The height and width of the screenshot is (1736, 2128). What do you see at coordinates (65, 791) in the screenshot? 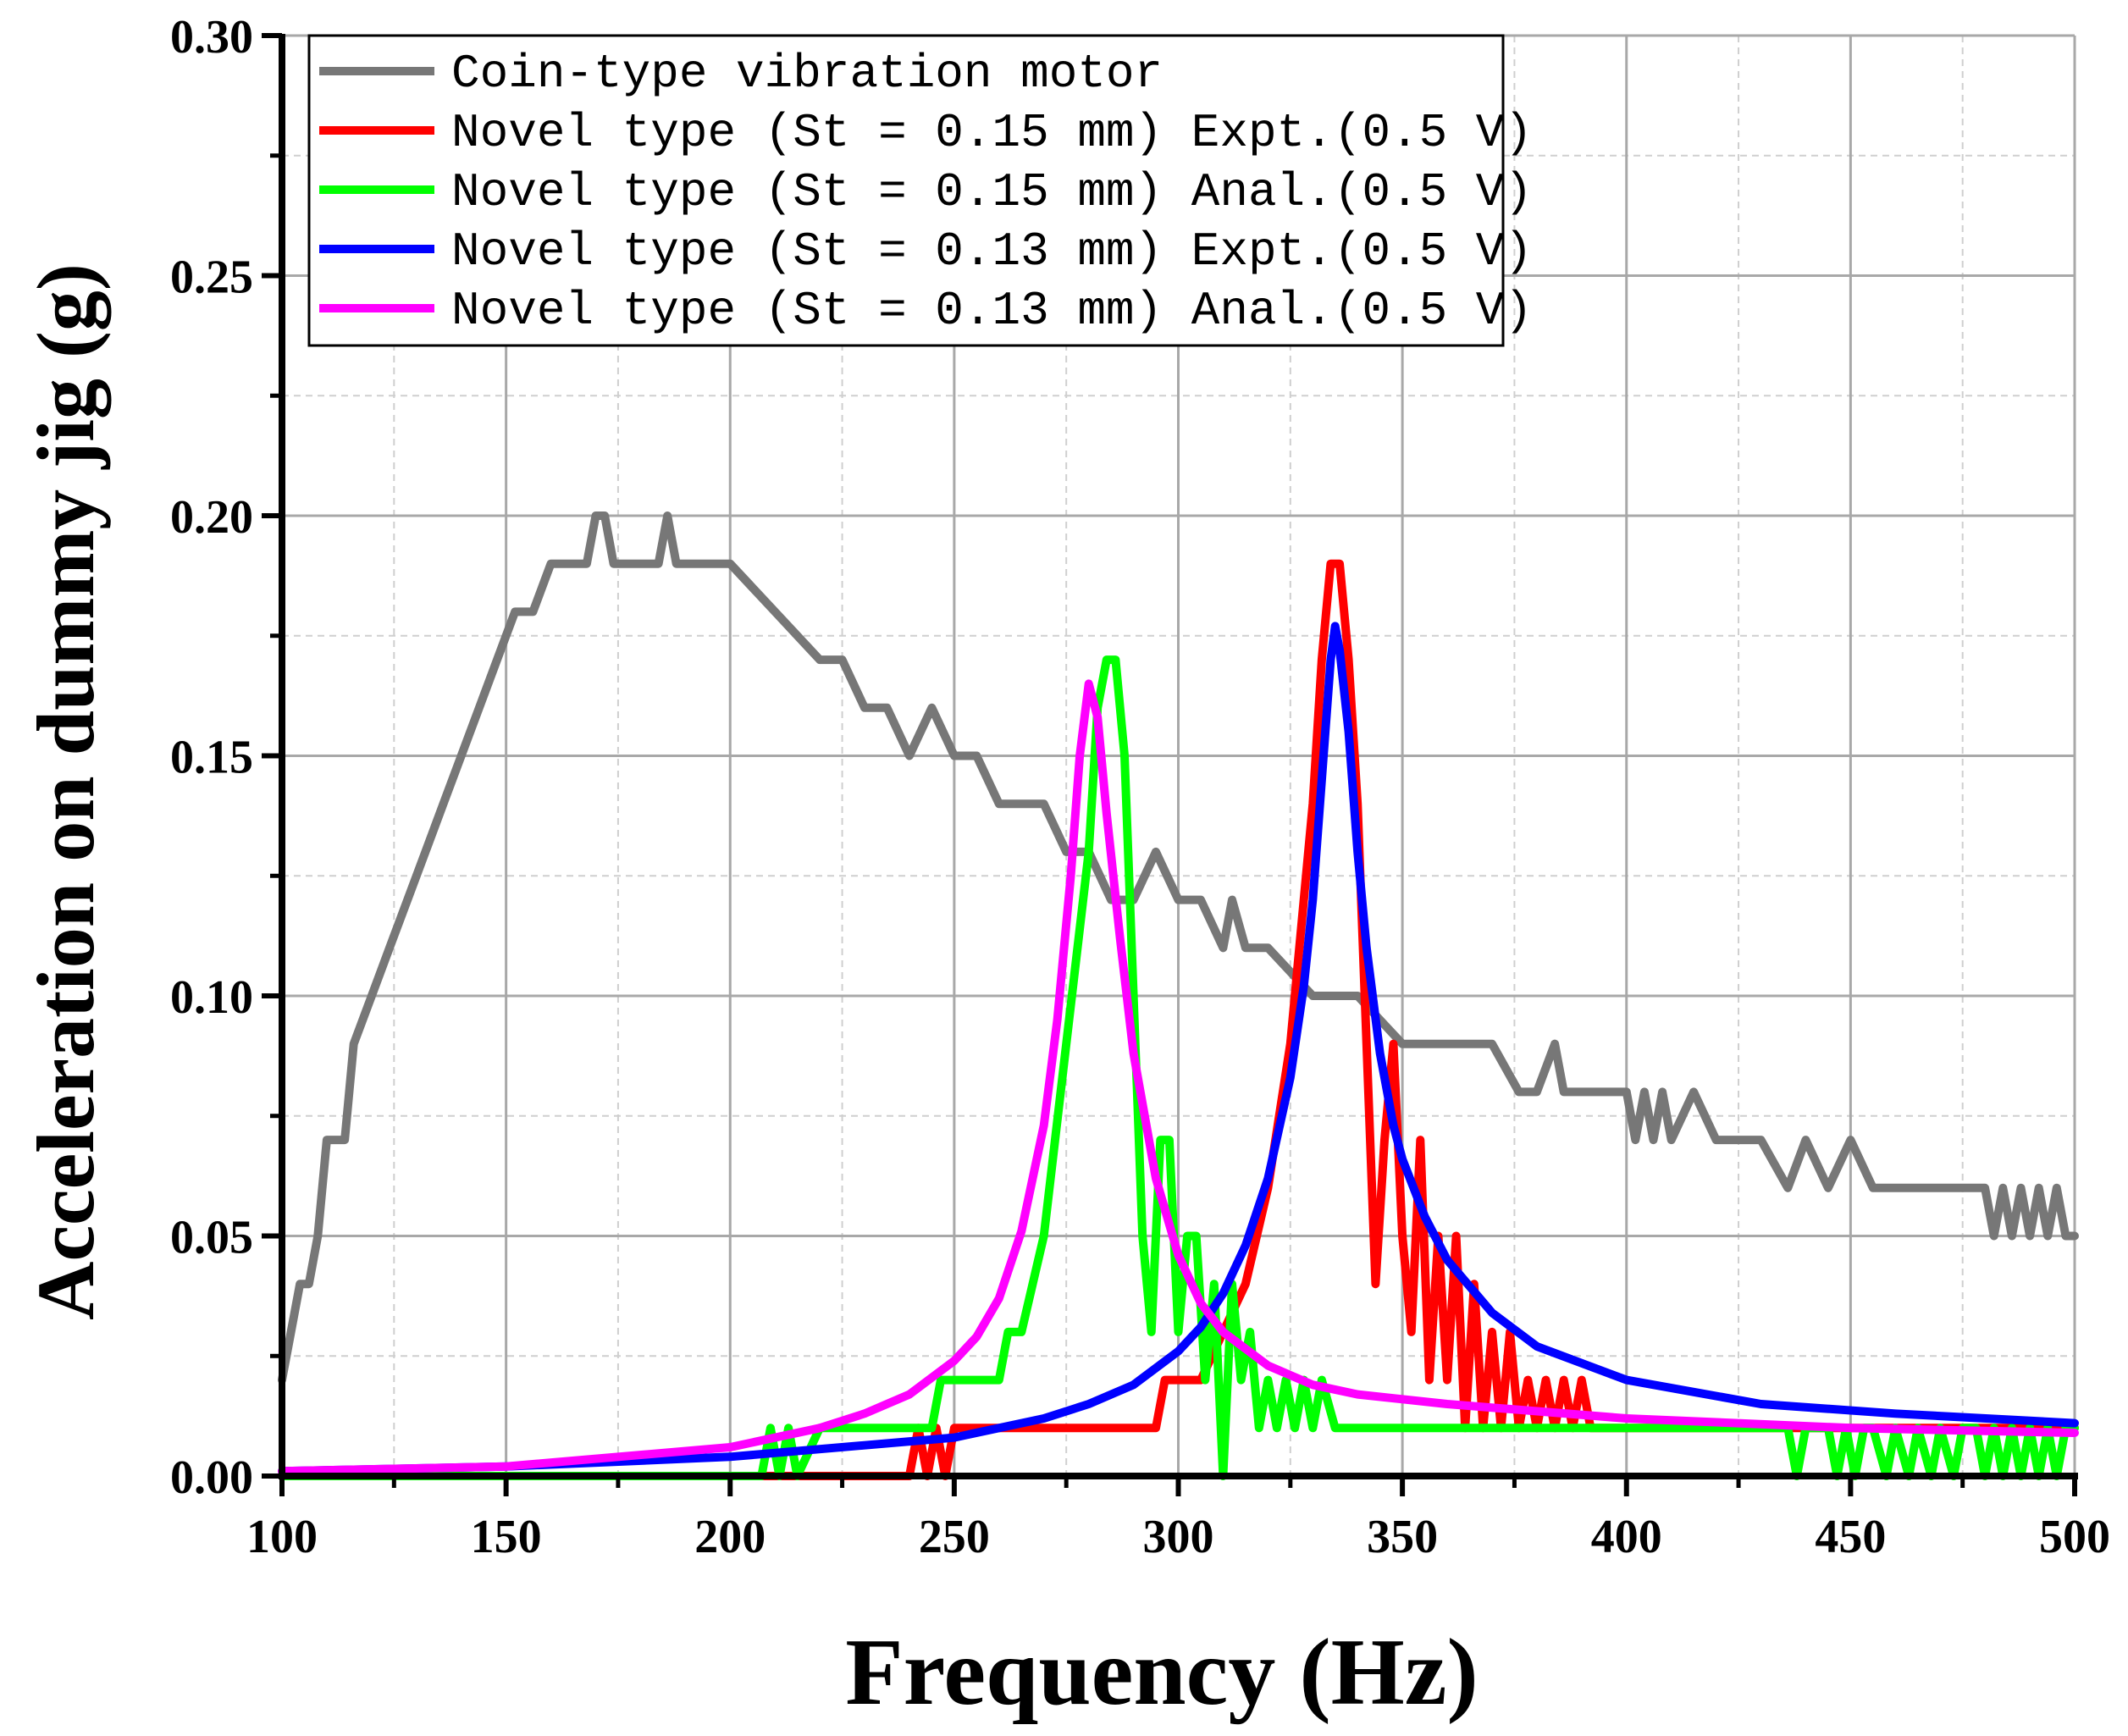
I see `y-axis-title: Acceleration on dummy jig (g)` at bounding box center [65, 791].